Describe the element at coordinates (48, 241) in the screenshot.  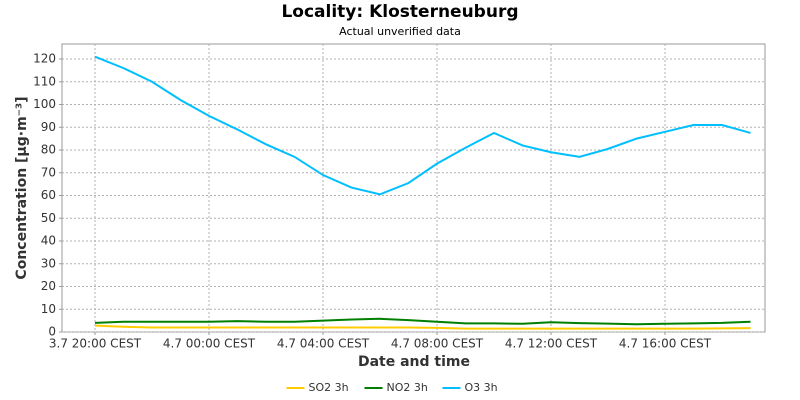
I see `y-tick-label: 40` at that location.